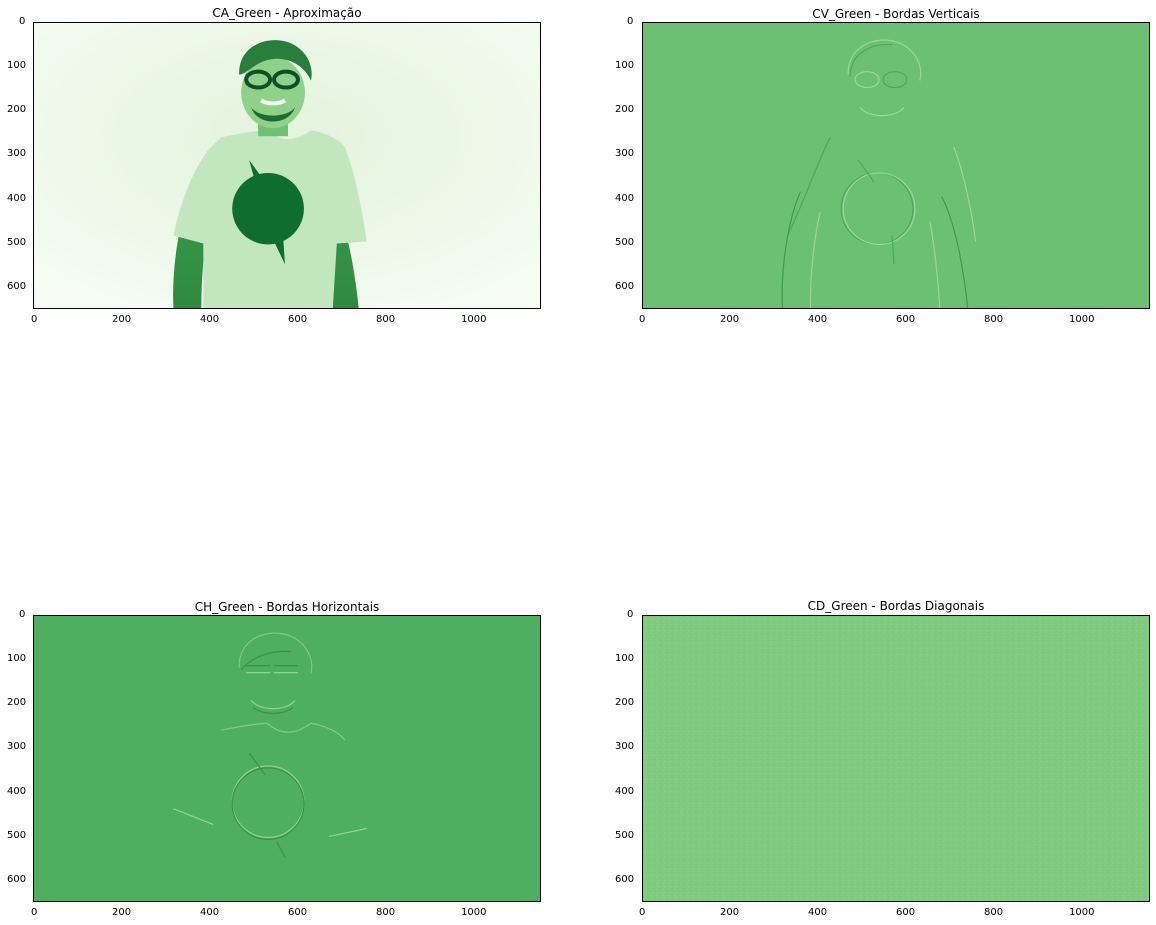 The height and width of the screenshot is (925, 1156). What do you see at coordinates (287, 13) in the screenshot?
I see `panel-title: CA_Green - Aproximação` at bounding box center [287, 13].